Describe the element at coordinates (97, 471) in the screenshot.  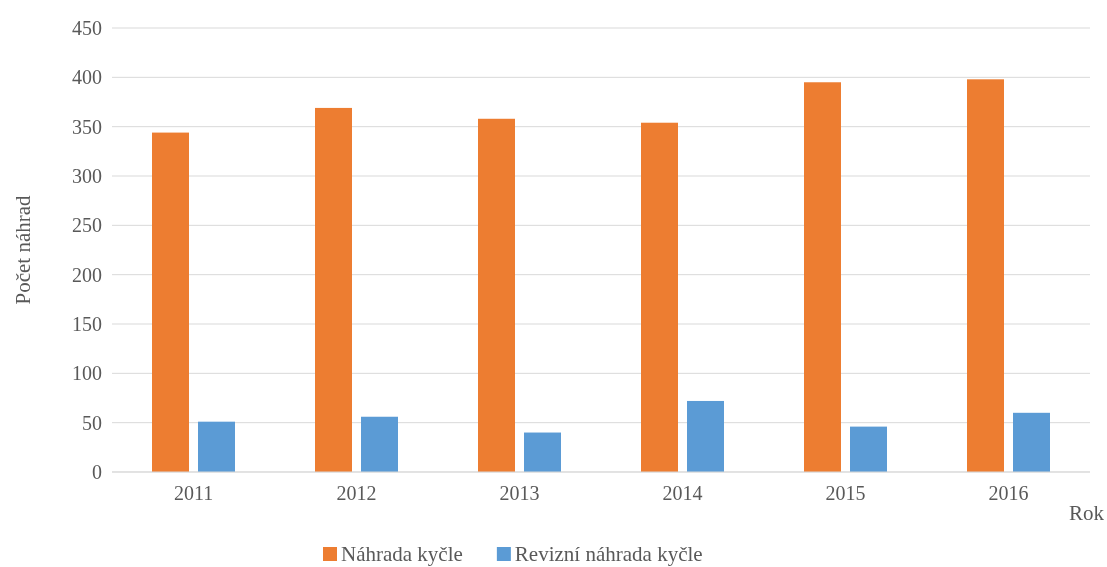
I see `y-tick-label: 0` at that location.